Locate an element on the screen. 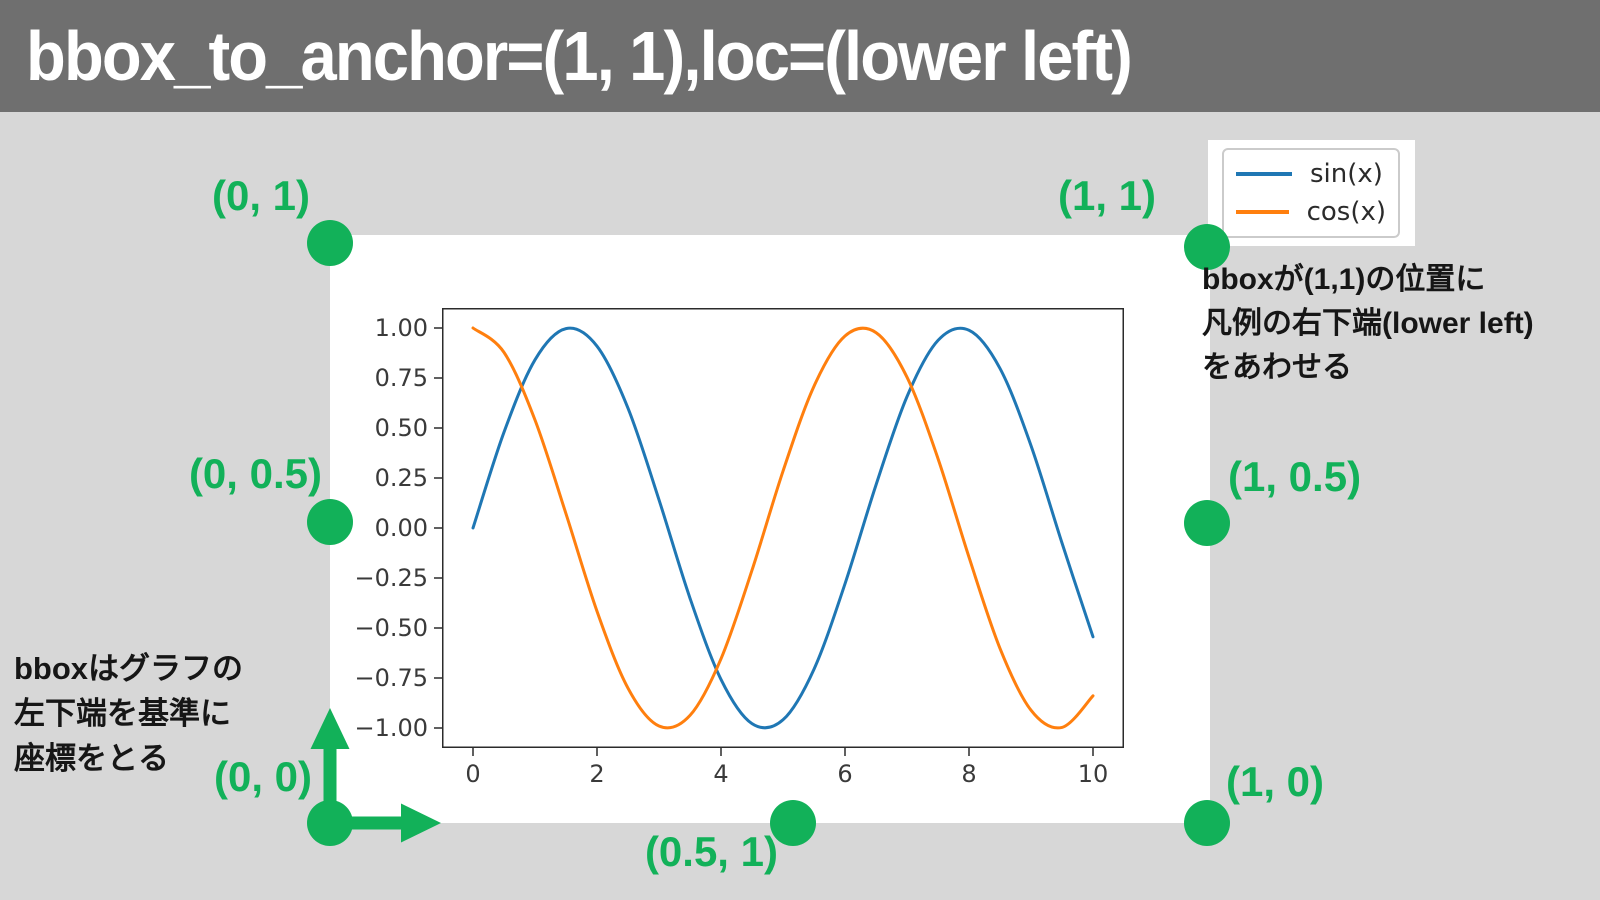 This screenshot has height=900, width=1600. legend-label-cos: cos(x) is located at coordinates (1346, 211).